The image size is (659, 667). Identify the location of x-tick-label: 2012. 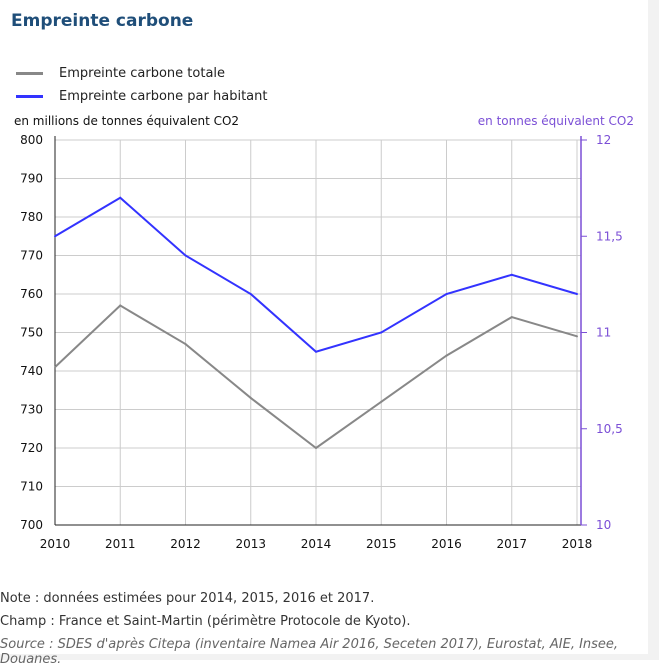
(185, 544).